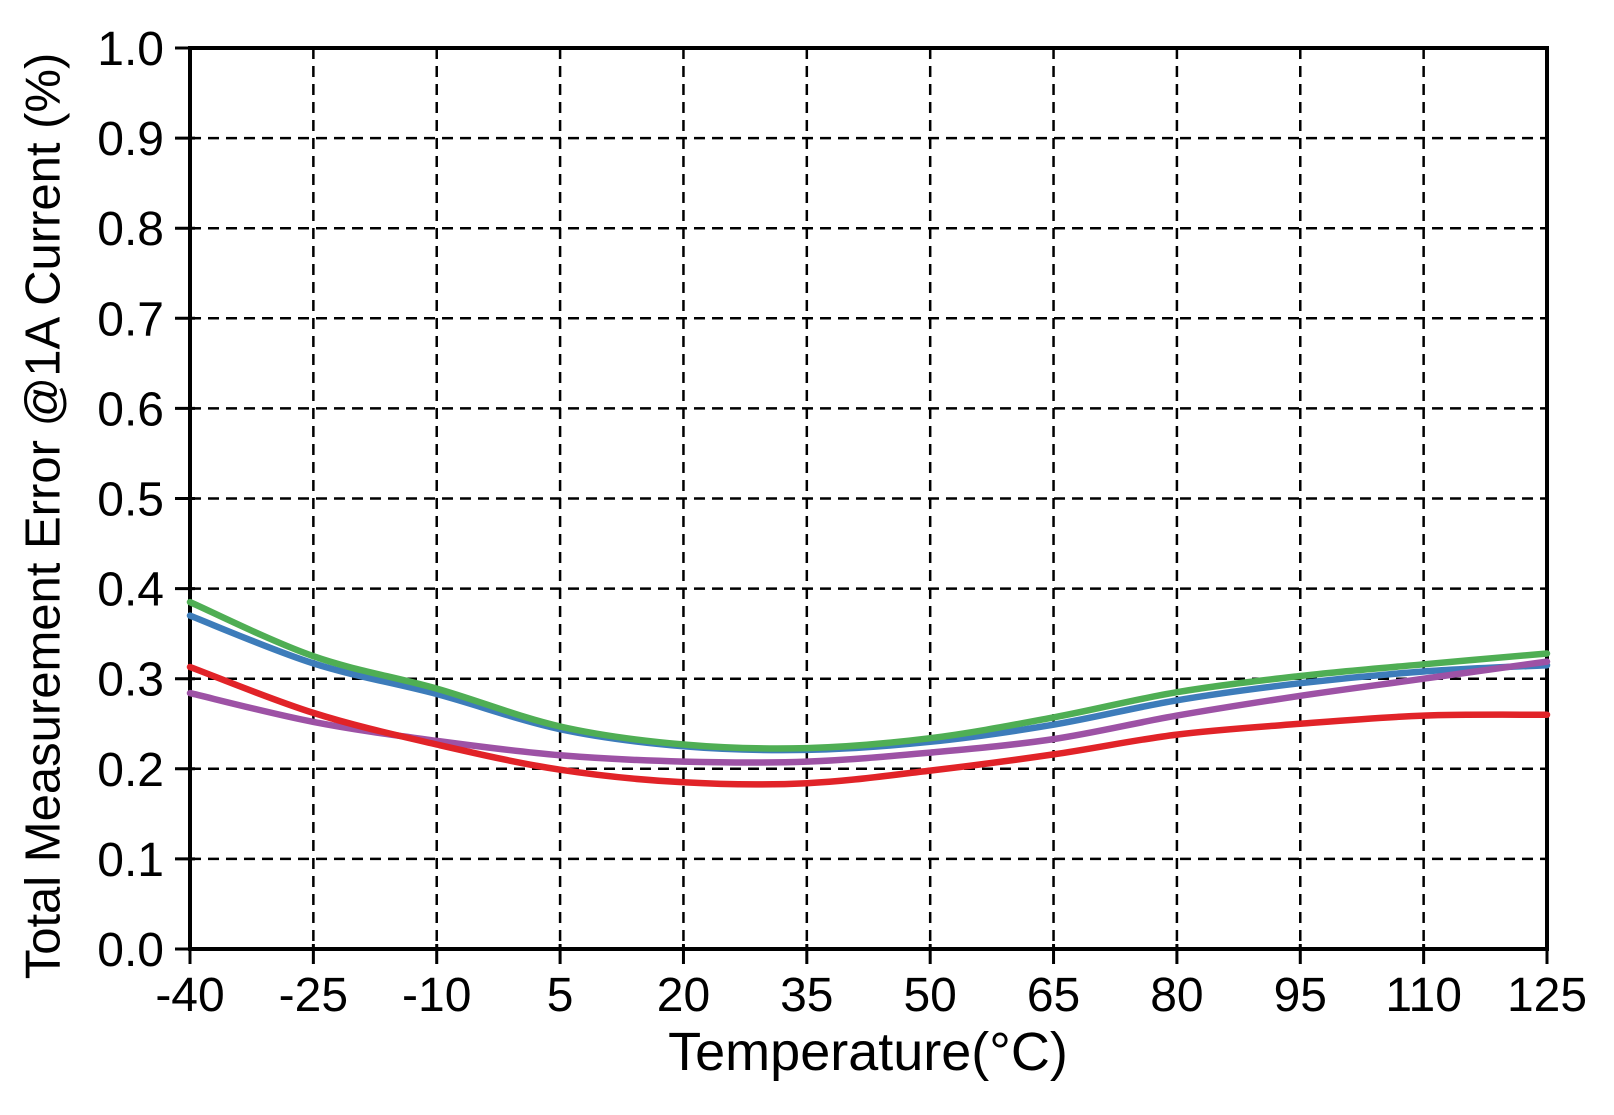  What do you see at coordinates (130, 139) in the screenshot?
I see `y-tick-label: 0.9` at bounding box center [130, 139].